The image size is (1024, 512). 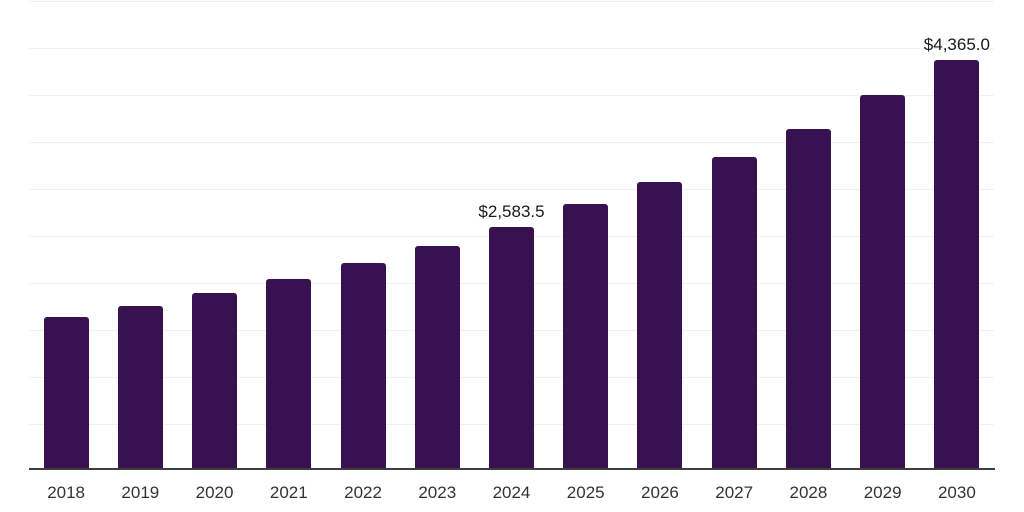 What do you see at coordinates (511, 348) in the screenshot?
I see `bar-2024` at bounding box center [511, 348].